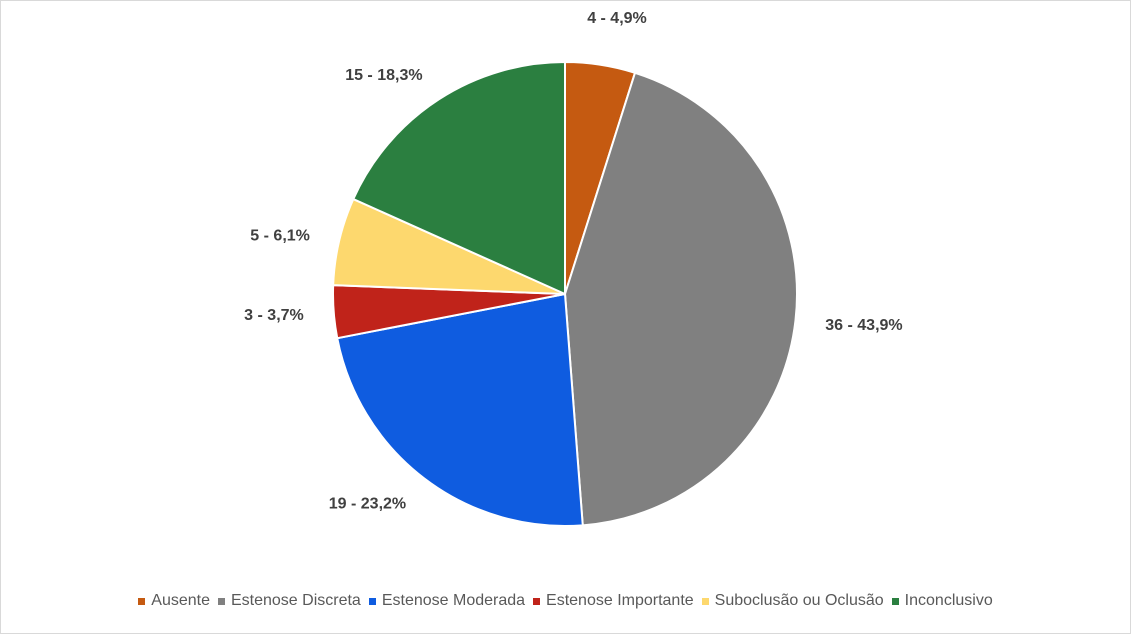 Image resolution: width=1131 pixels, height=634 pixels. I want to click on legend-item-estenose-moderada: Estenose Moderada, so click(447, 601).